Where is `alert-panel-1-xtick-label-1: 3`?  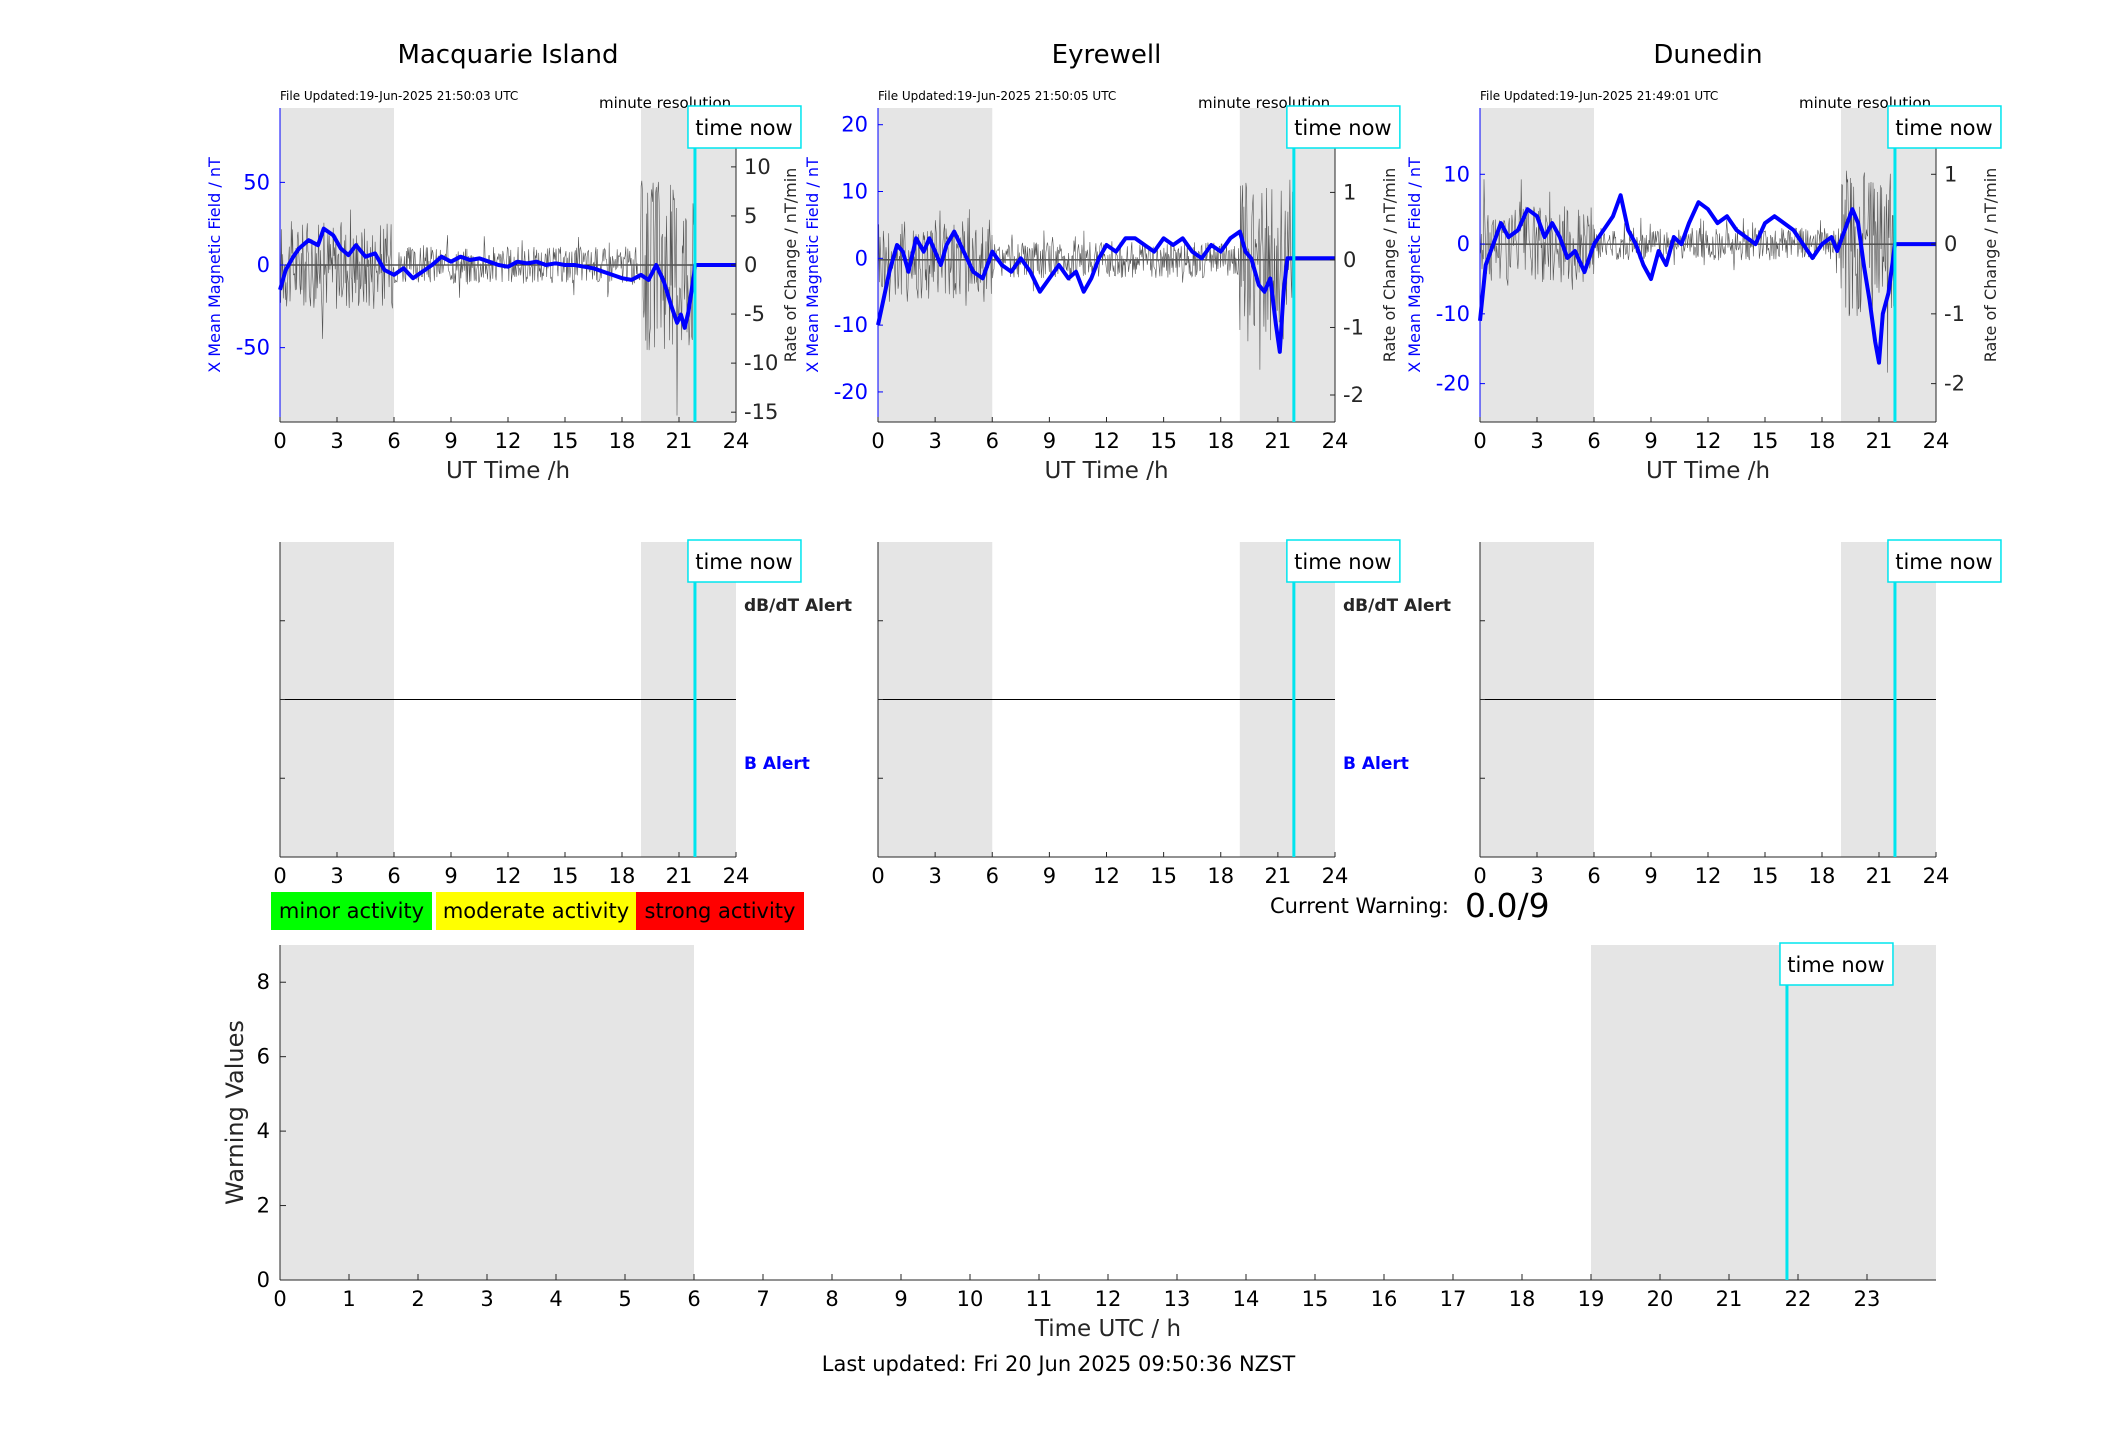
alert-panel-1-xtick-label-1: 3 is located at coordinates (336, 876).